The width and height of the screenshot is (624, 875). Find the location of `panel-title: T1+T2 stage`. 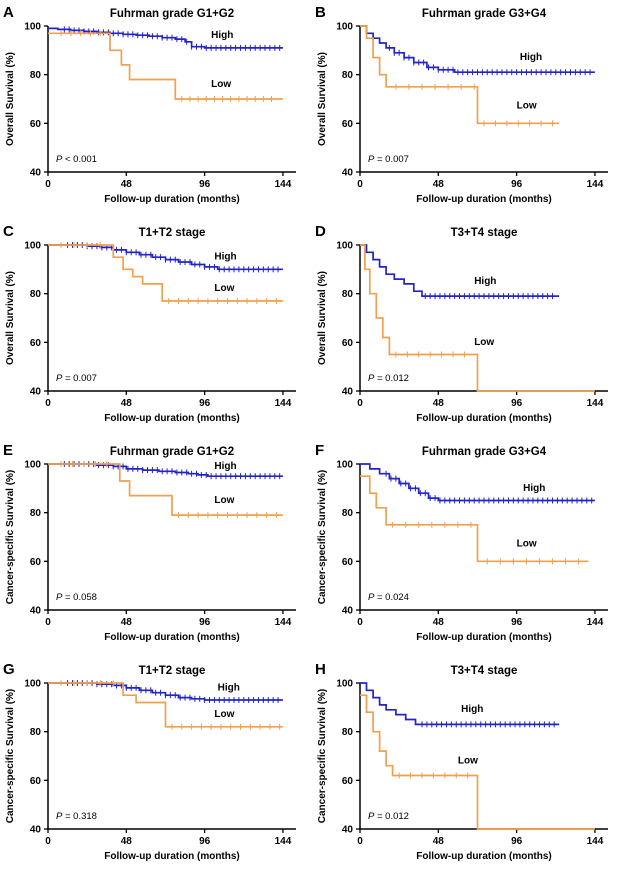

panel-title: T1+T2 stage is located at coordinates (172, 233).